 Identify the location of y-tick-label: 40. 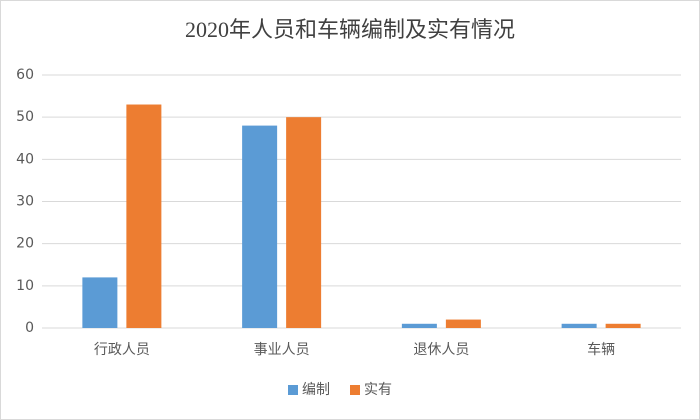
(25, 159).